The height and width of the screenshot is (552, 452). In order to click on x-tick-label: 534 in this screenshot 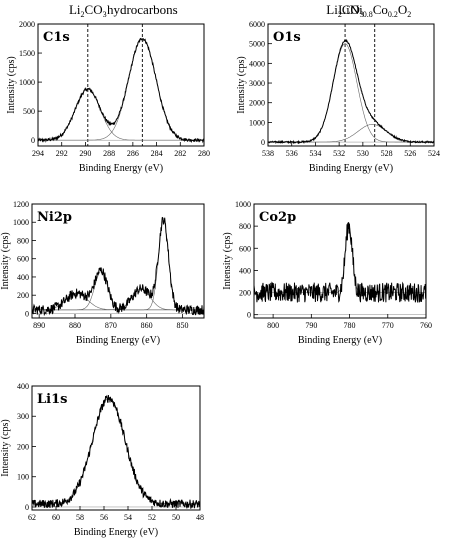, I will do `click(315, 153)`.